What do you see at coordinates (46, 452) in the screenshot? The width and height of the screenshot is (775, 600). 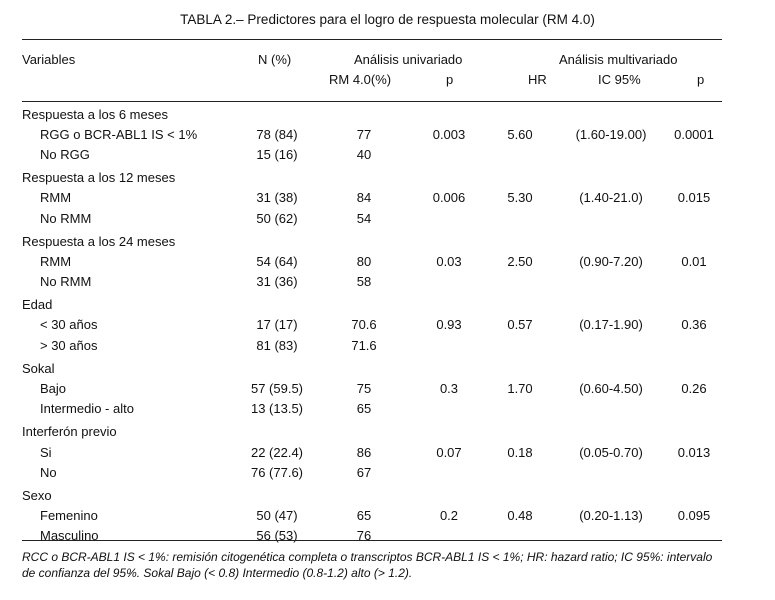 I see `cell-variable: Si` at bounding box center [46, 452].